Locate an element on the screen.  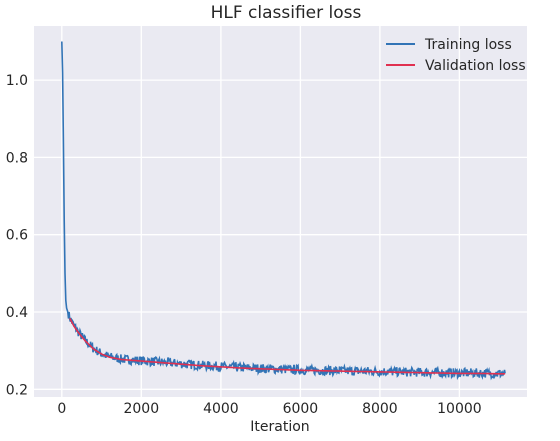
x-tick-label: 10000 is located at coordinates (459, 409).